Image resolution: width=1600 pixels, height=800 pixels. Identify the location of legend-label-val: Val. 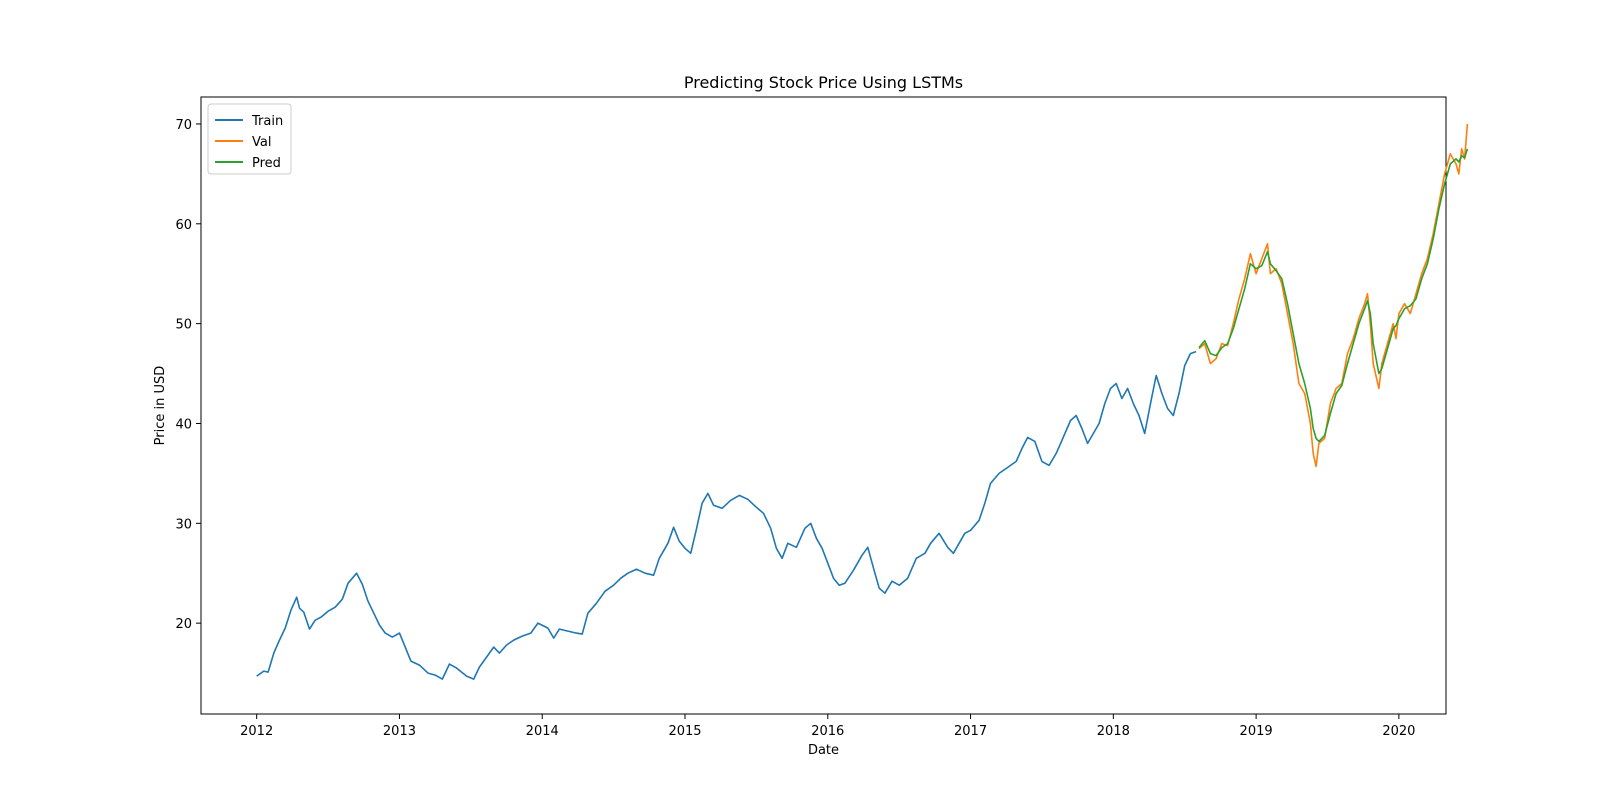
(261, 142).